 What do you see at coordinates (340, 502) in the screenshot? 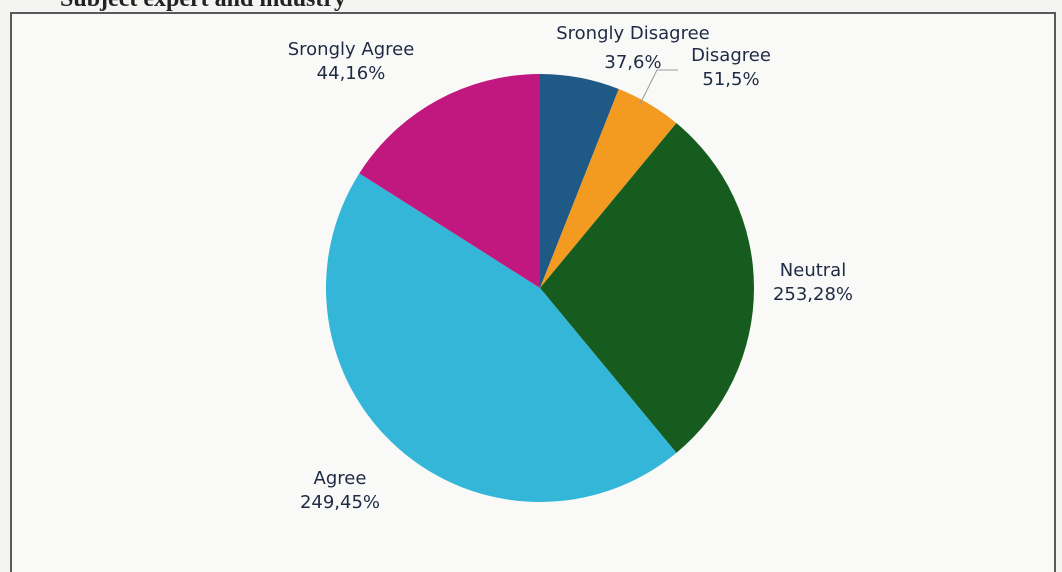
I see `slice-value: 249,45%` at bounding box center [340, 502].